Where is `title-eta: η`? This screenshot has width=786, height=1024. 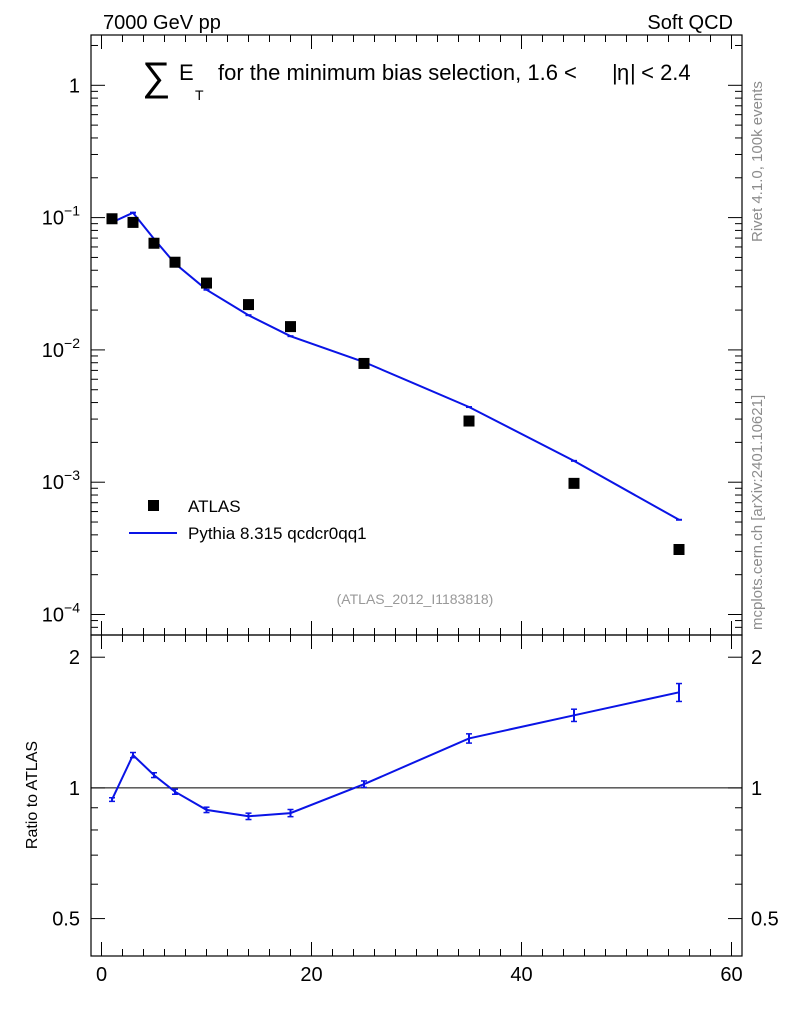
title-eta: η is located at coordinates (623, 72).